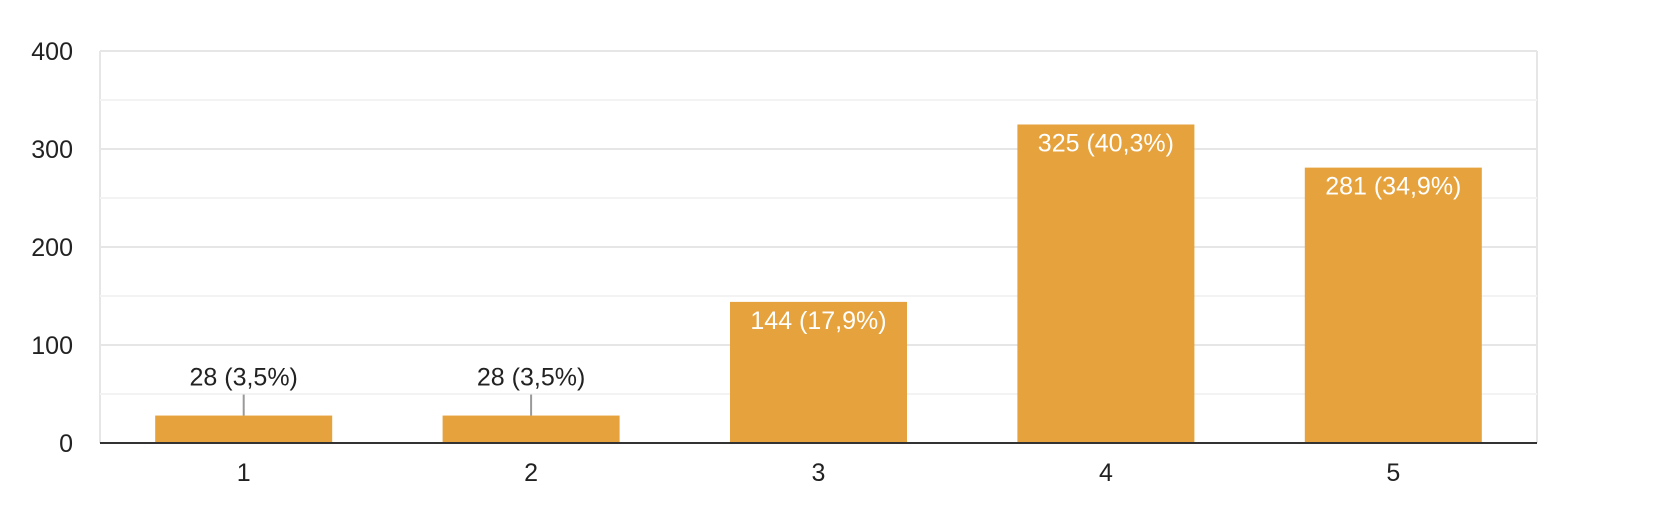 Image resolution: width=1653 pixels, height=530 pixels. I want to click on data-label: 325 (40,3%), so click(1106, 144).